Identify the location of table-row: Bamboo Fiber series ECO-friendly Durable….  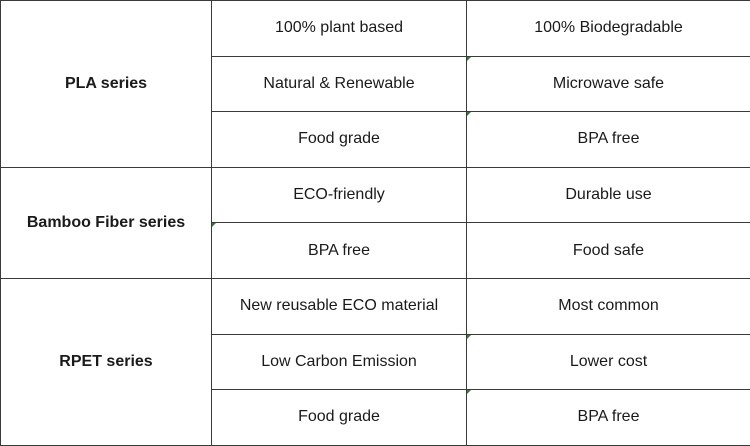
(375, 195).